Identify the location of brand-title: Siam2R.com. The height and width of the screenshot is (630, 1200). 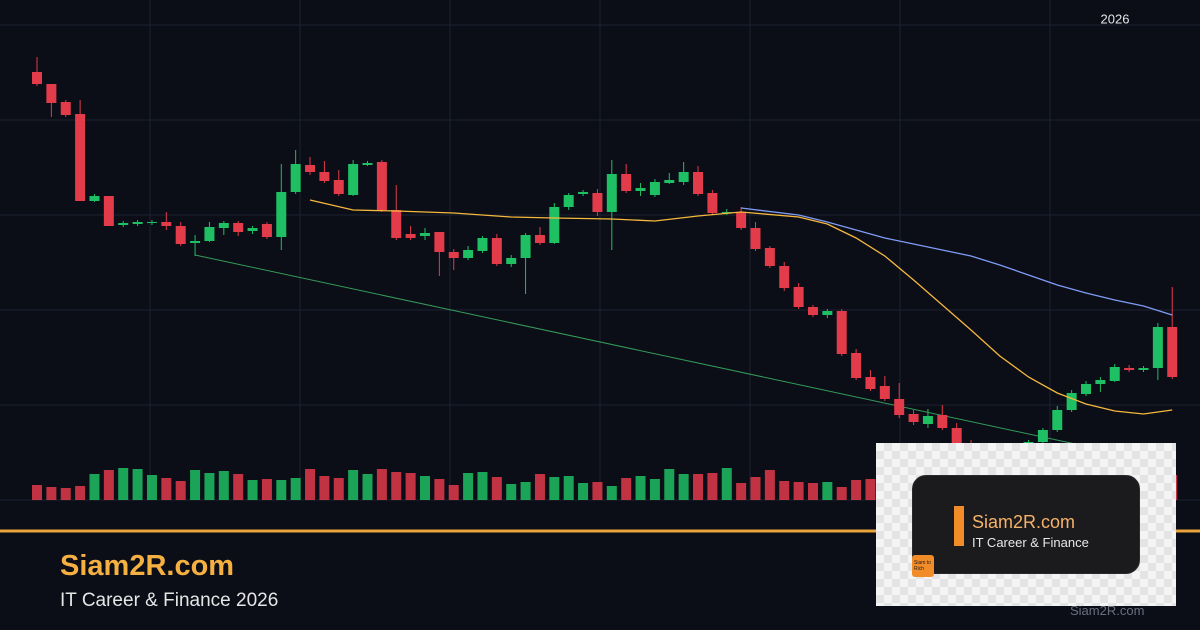
(147, 566).